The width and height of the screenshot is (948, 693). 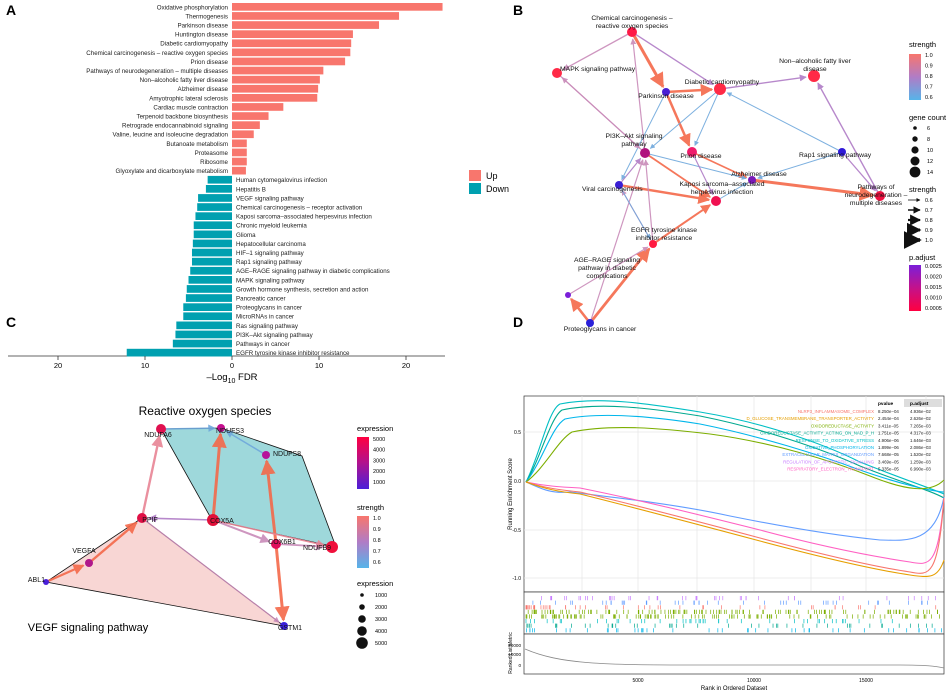 I want to click on colorbar-tick-label: 0.6, so click(x=929, y=98).